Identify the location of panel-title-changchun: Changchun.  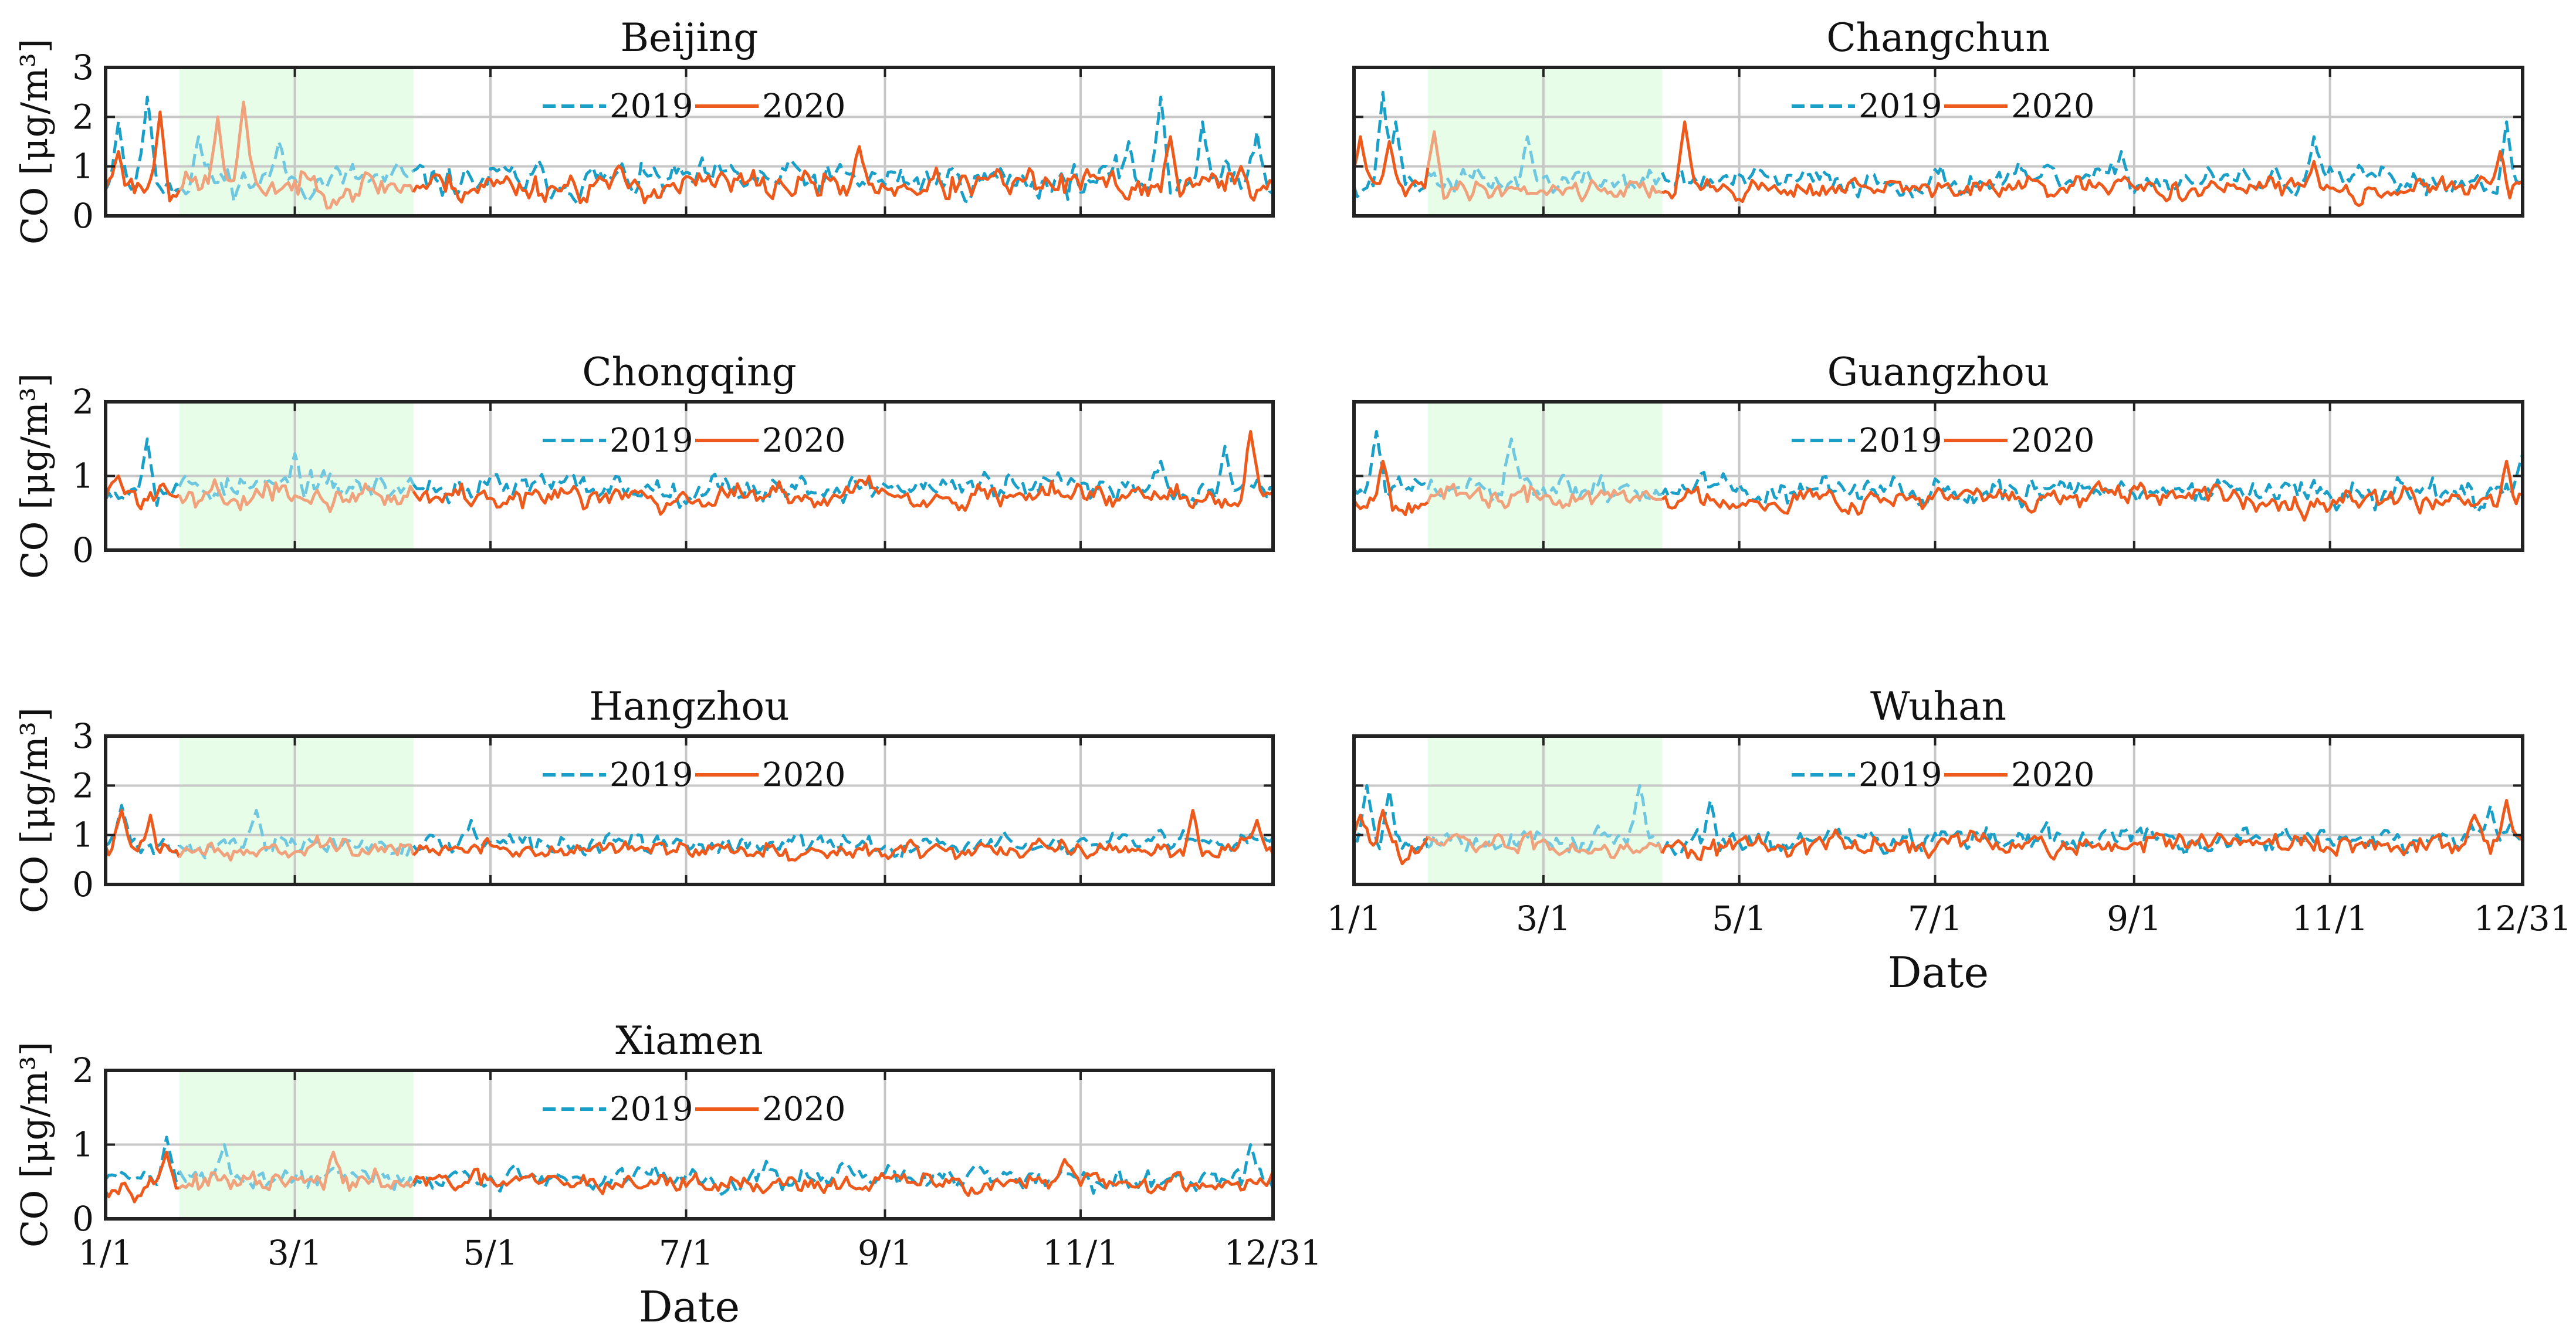
(1938, 37).